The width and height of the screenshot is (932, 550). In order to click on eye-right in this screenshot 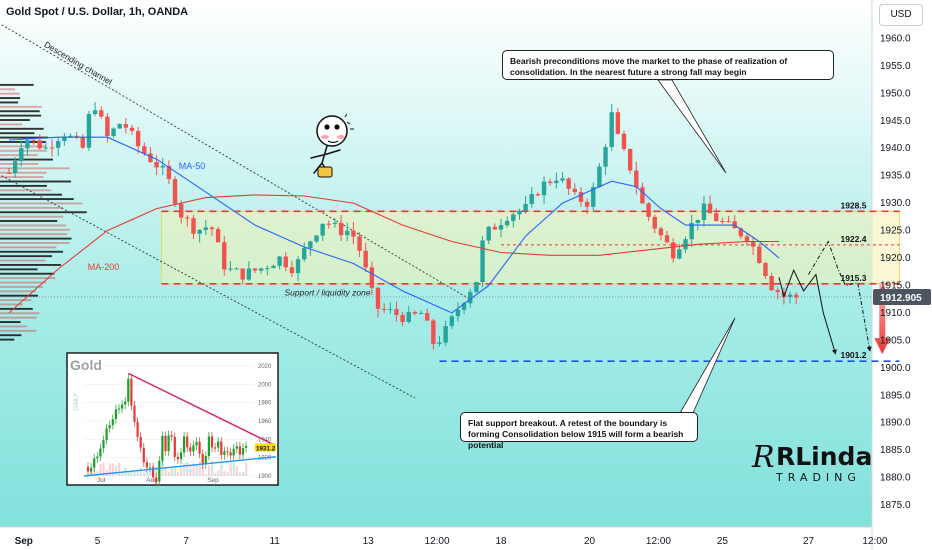, I will do `click(337, 127)`.